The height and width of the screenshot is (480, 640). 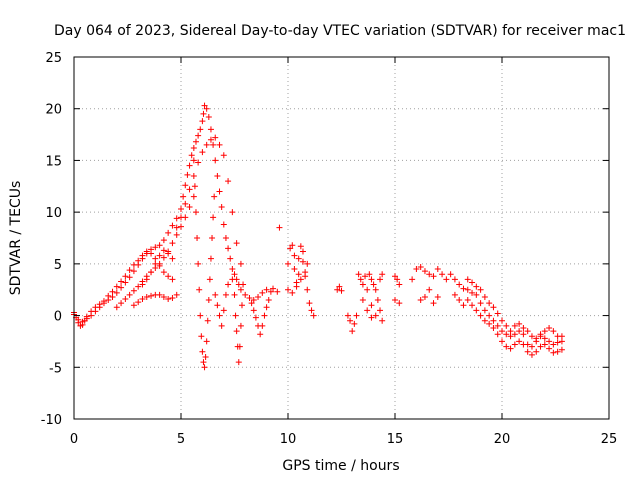 I want to click on y-tick-label: -5, so click(x=55, y=368).